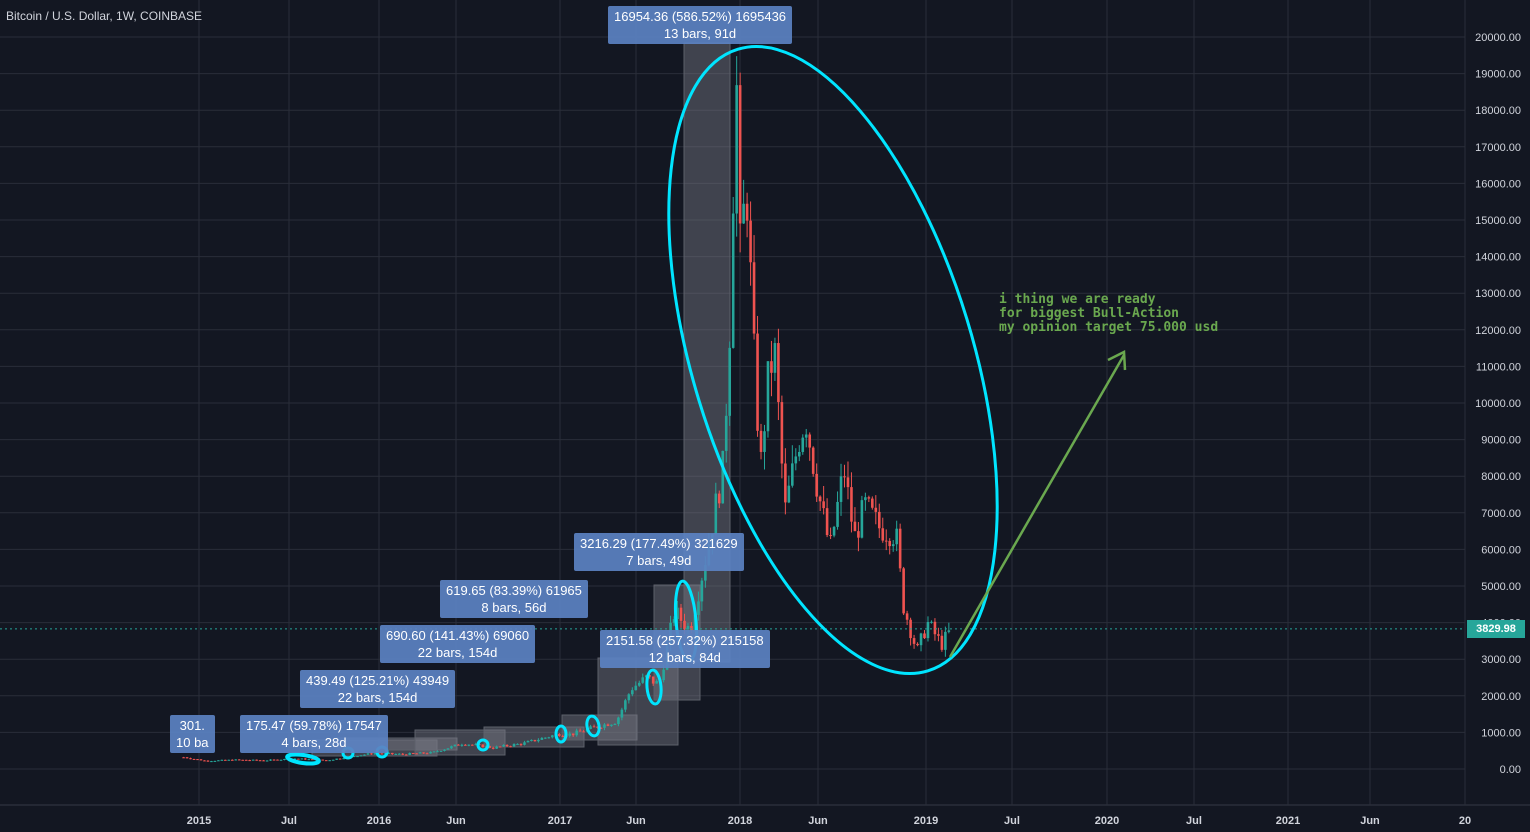 Image resolution: width=1530 pixels, height=832 pixels. Describe the element at coordinates (457, 652) in the screenshot. I see `measurement-text: 22 bars, 154d` at that location.